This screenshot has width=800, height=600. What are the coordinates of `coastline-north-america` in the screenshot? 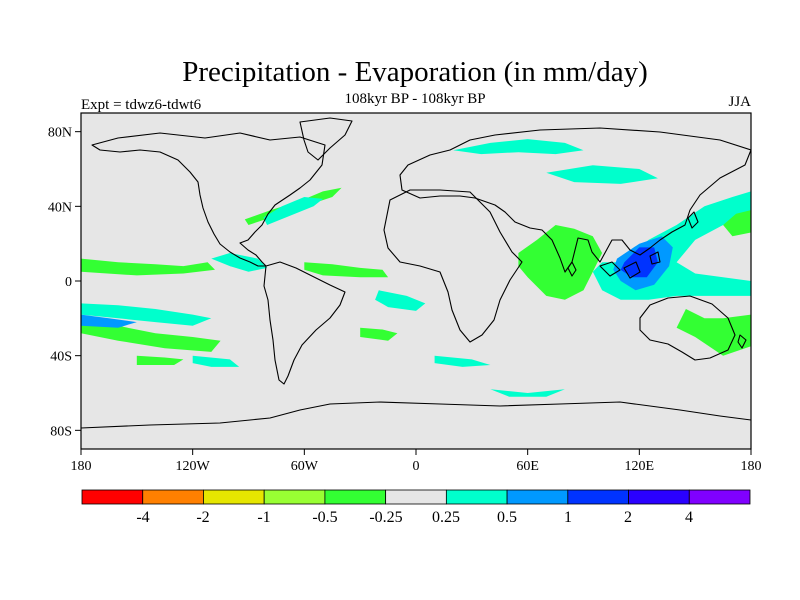 It's located at (208, 199).